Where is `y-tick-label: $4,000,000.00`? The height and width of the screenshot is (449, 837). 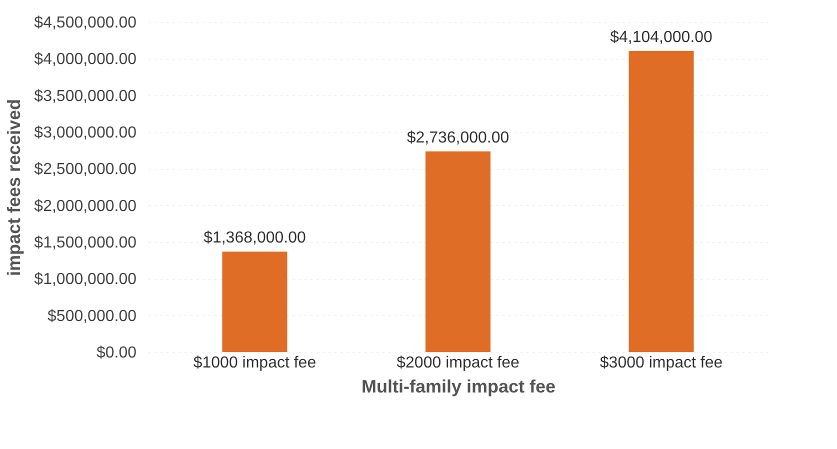
y-tick-label: $4,000,000.00 is located at coordinates (85, 59).